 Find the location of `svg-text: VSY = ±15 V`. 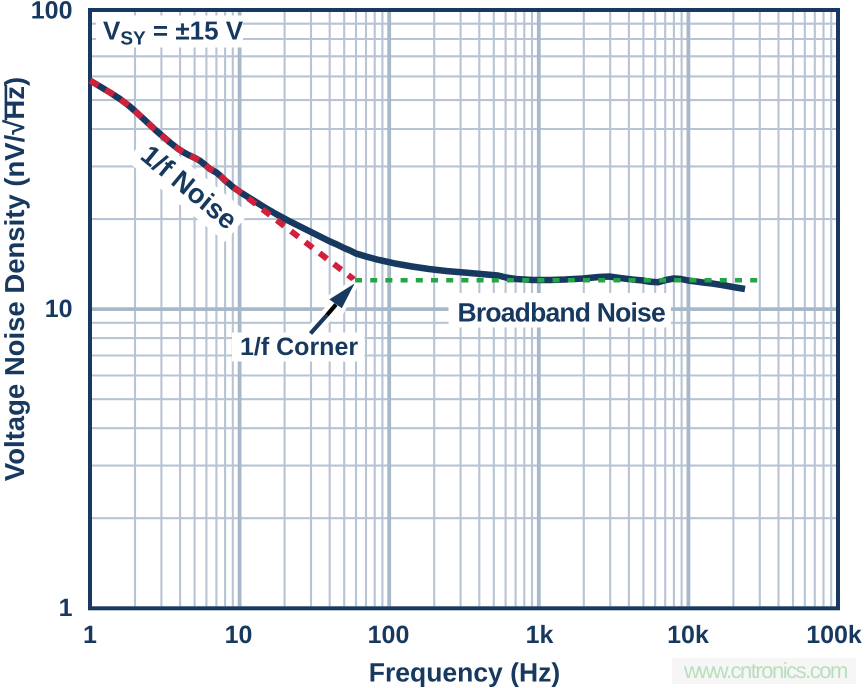

svg-text: VSY = ±15 V is located at coordinates (173, 33).